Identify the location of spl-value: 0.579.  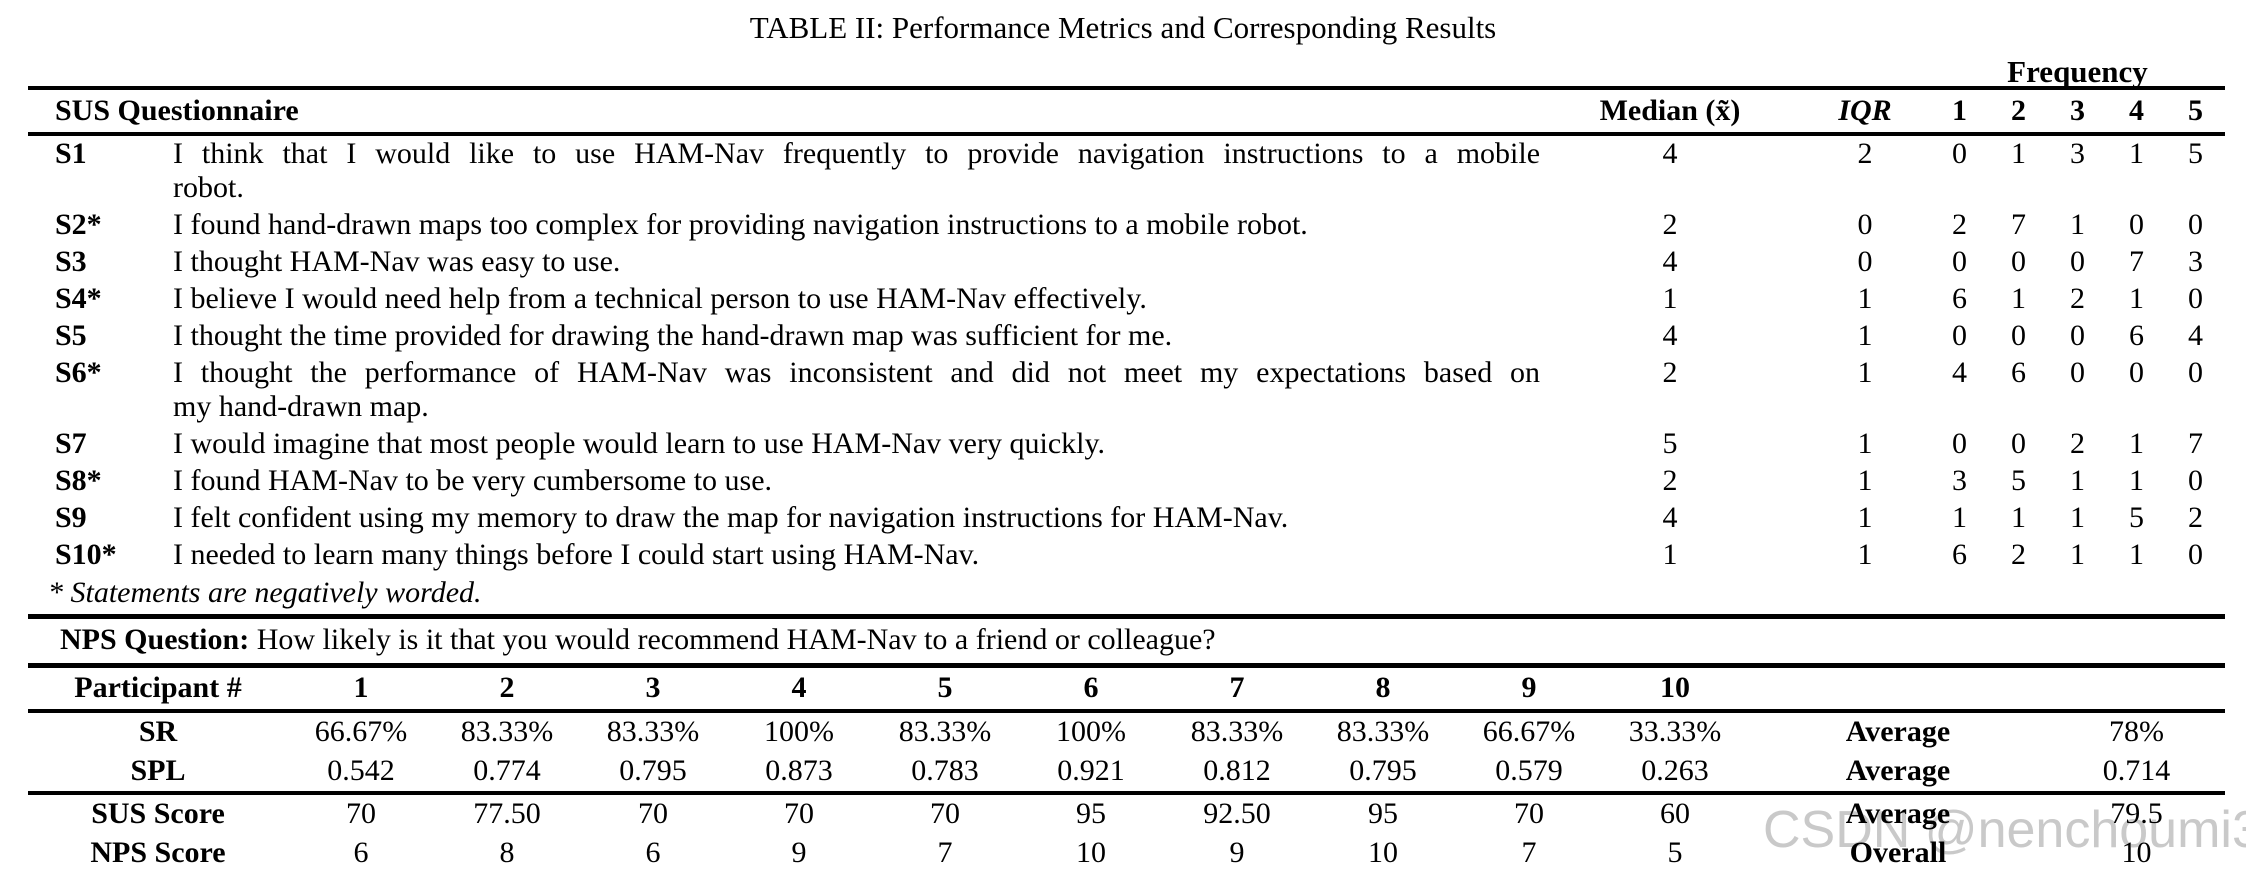
(1529, 770).